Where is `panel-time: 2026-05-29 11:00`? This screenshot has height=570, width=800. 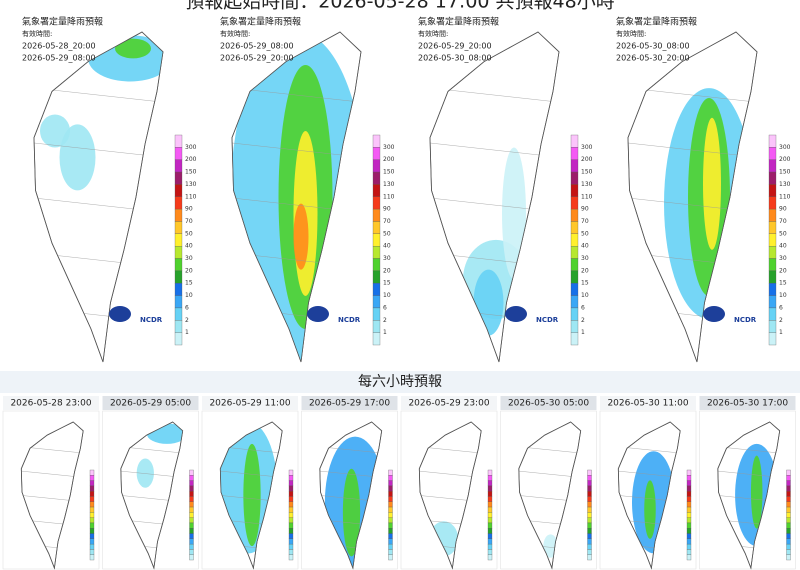
panel-time: 2026-05-29 11:00 is located at coordinates (249, 404).